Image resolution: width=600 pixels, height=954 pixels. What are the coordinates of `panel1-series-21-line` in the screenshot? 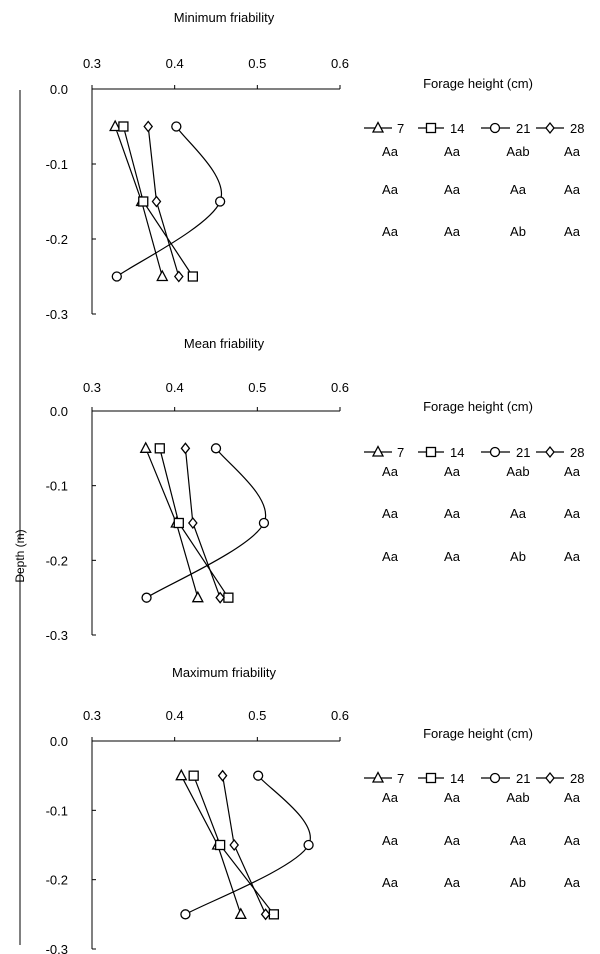 It's located at (169, 201).